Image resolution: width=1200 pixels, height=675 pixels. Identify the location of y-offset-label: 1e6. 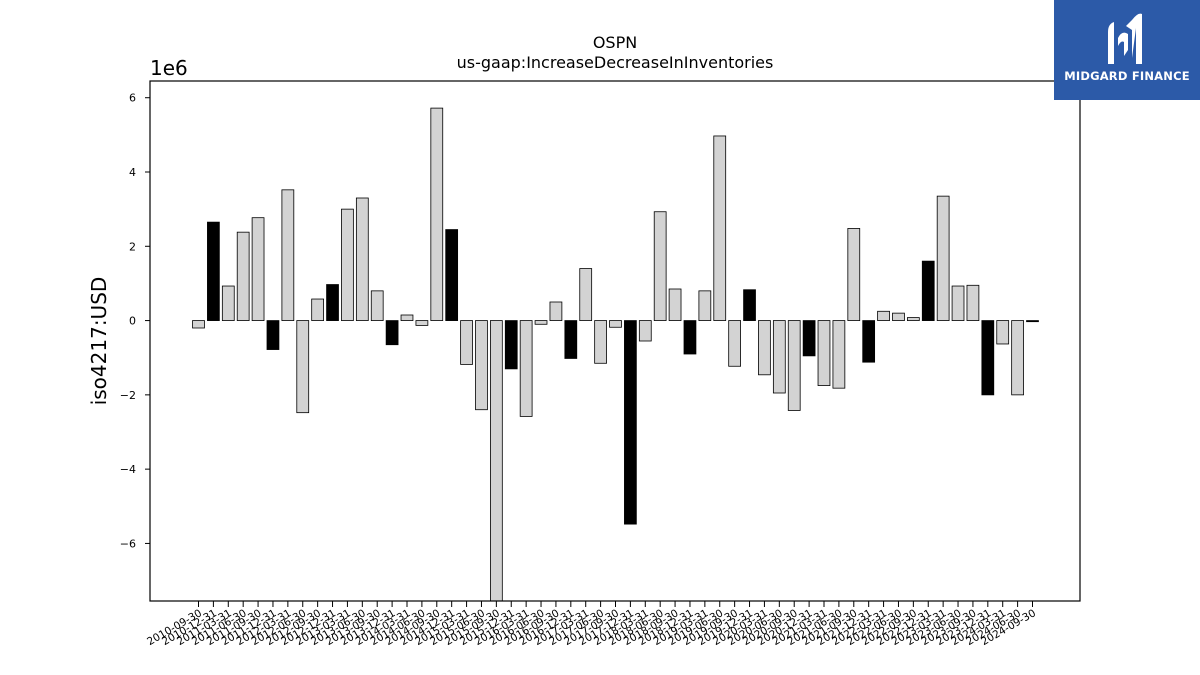
(169, 68).